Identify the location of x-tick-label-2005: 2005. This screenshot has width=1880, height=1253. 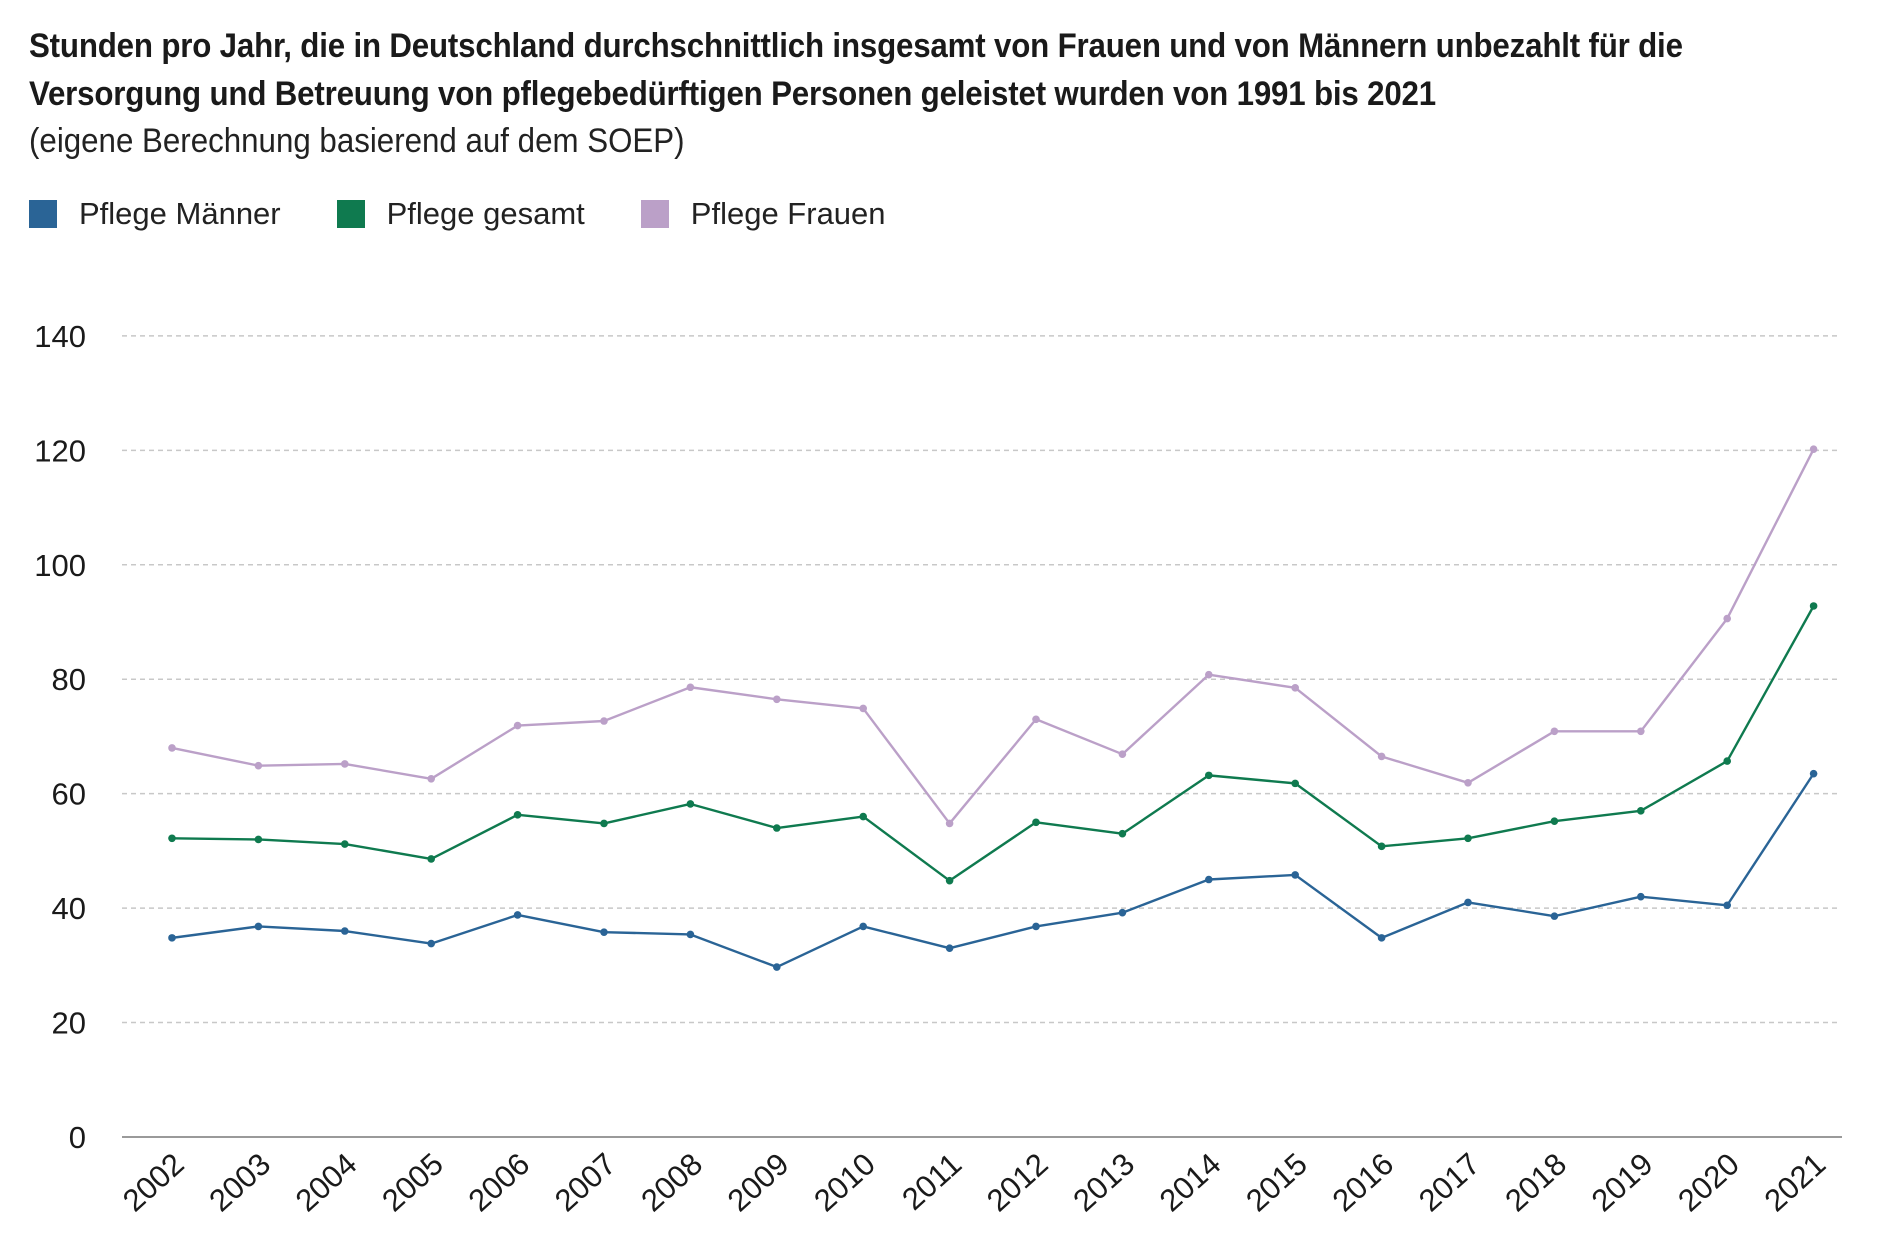
(412, 1182).